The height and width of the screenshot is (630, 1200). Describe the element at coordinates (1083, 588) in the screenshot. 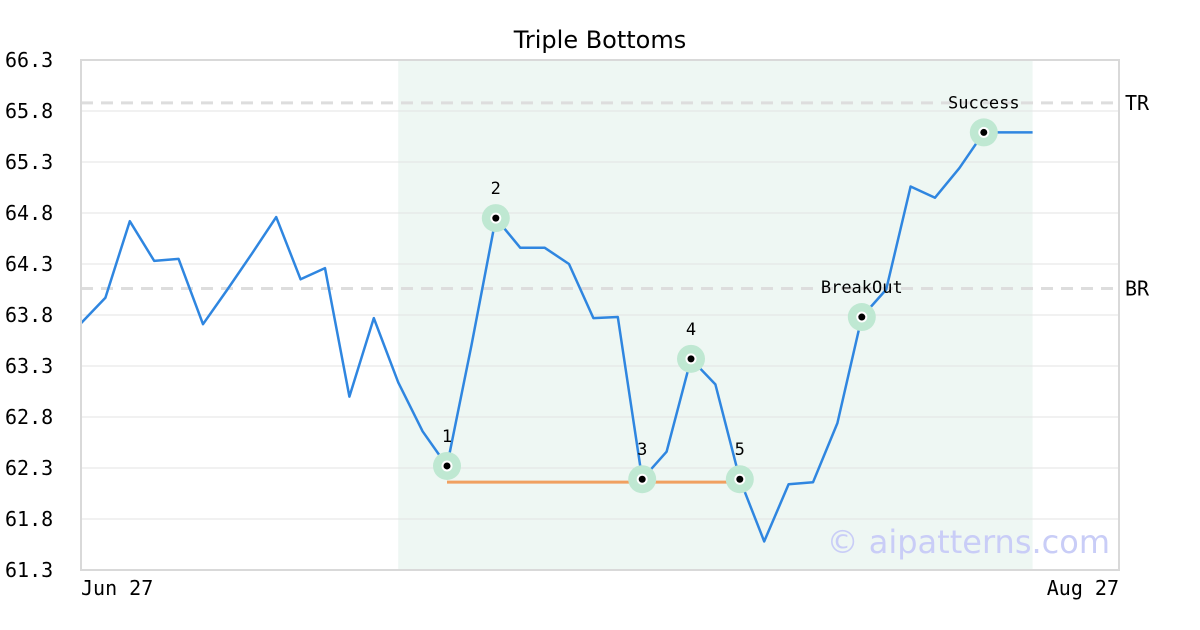

I see `x-tick-label-end: Aug 27` at that location.